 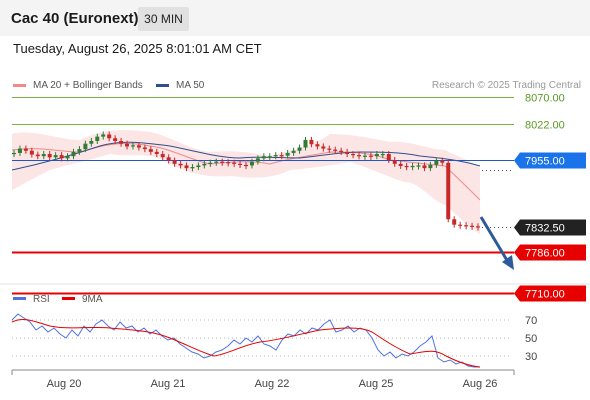 What do you see at coordinates (246, 343) in the screenshot?
I see `rsi-9ma-line` at bounding box center [246, 343].